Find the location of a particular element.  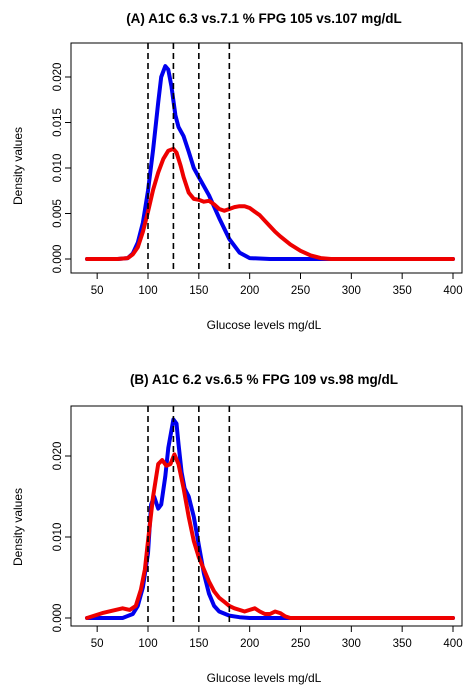

density-line-red is located at coordinates (270, 203).